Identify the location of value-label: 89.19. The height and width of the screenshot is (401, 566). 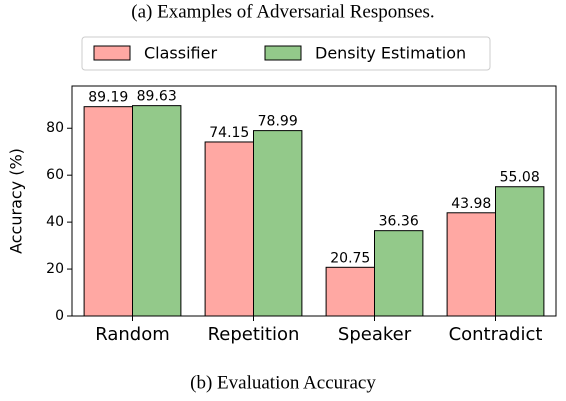
(108, 98).